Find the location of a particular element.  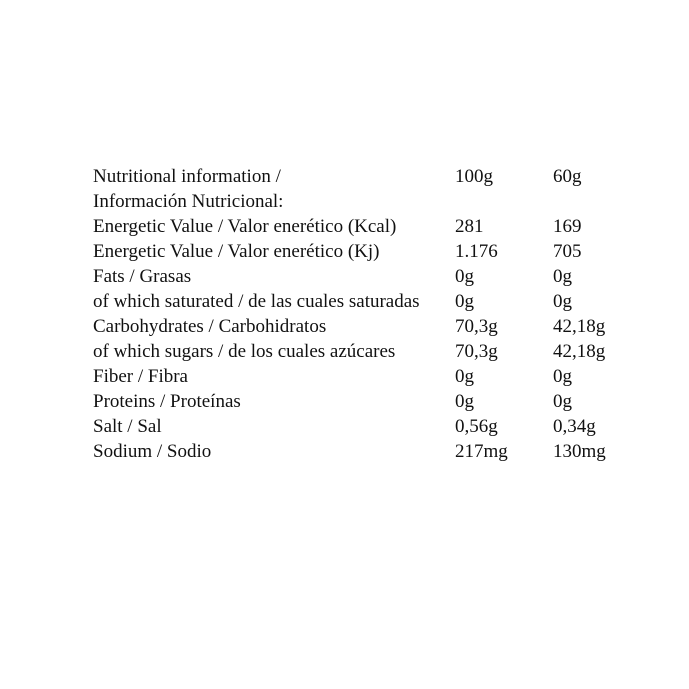

value-per-60g: 705 is located at coordinates (567, 251).